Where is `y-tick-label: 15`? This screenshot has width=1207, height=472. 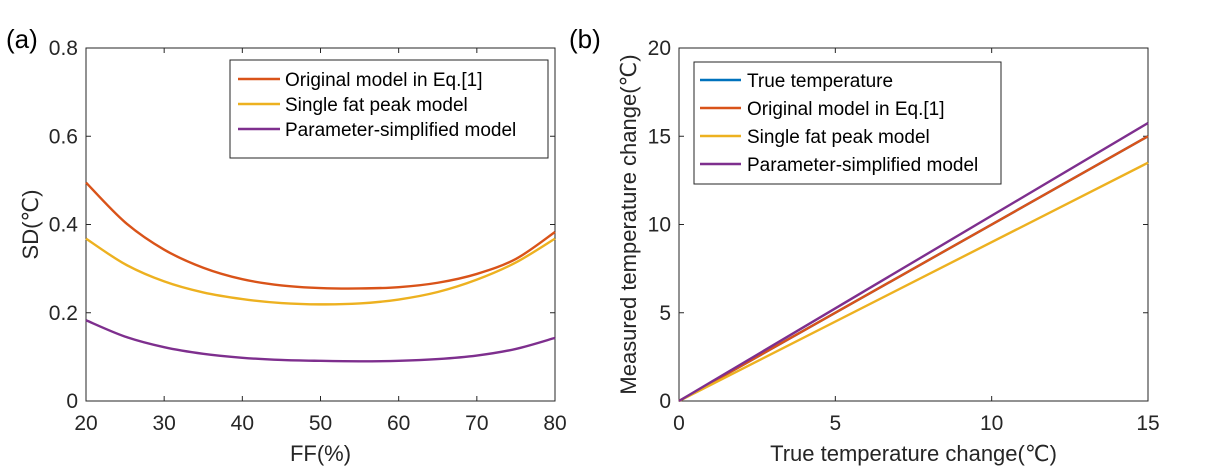 y-tick-label: 15 is located at coordinates (659, 136).